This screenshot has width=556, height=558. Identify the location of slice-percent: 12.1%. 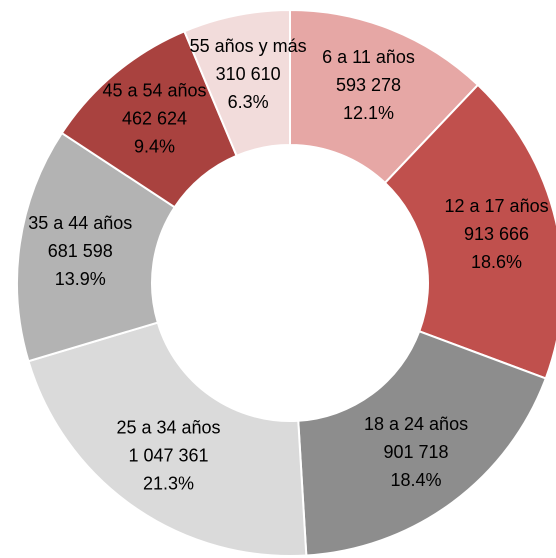
(368, 113).